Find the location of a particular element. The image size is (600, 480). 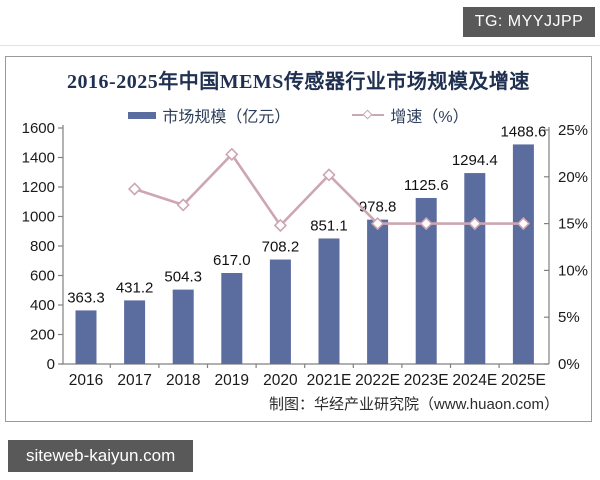

bar-value-label: 1488.6 is located at coordinates (523, 131).